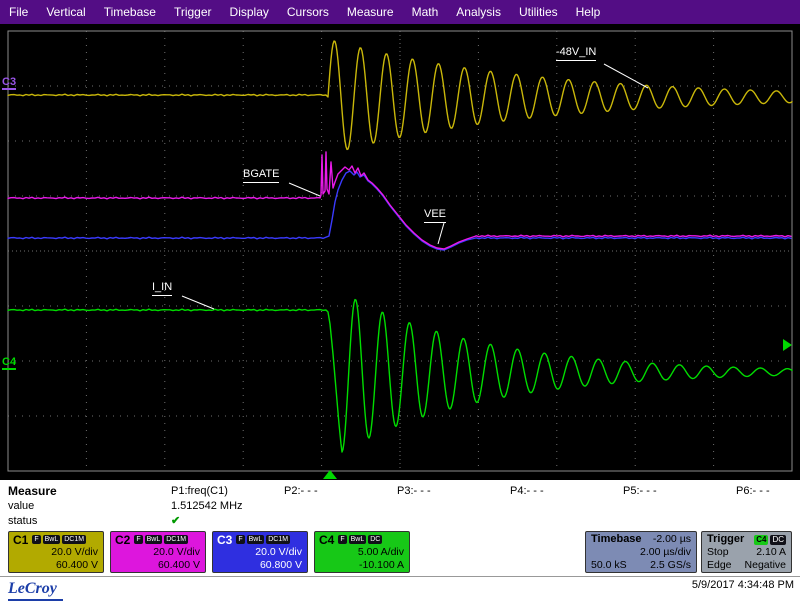  Describe the element at coordinates (19, 12) in the screenshot. I see `menu-item-file: File` at that location.